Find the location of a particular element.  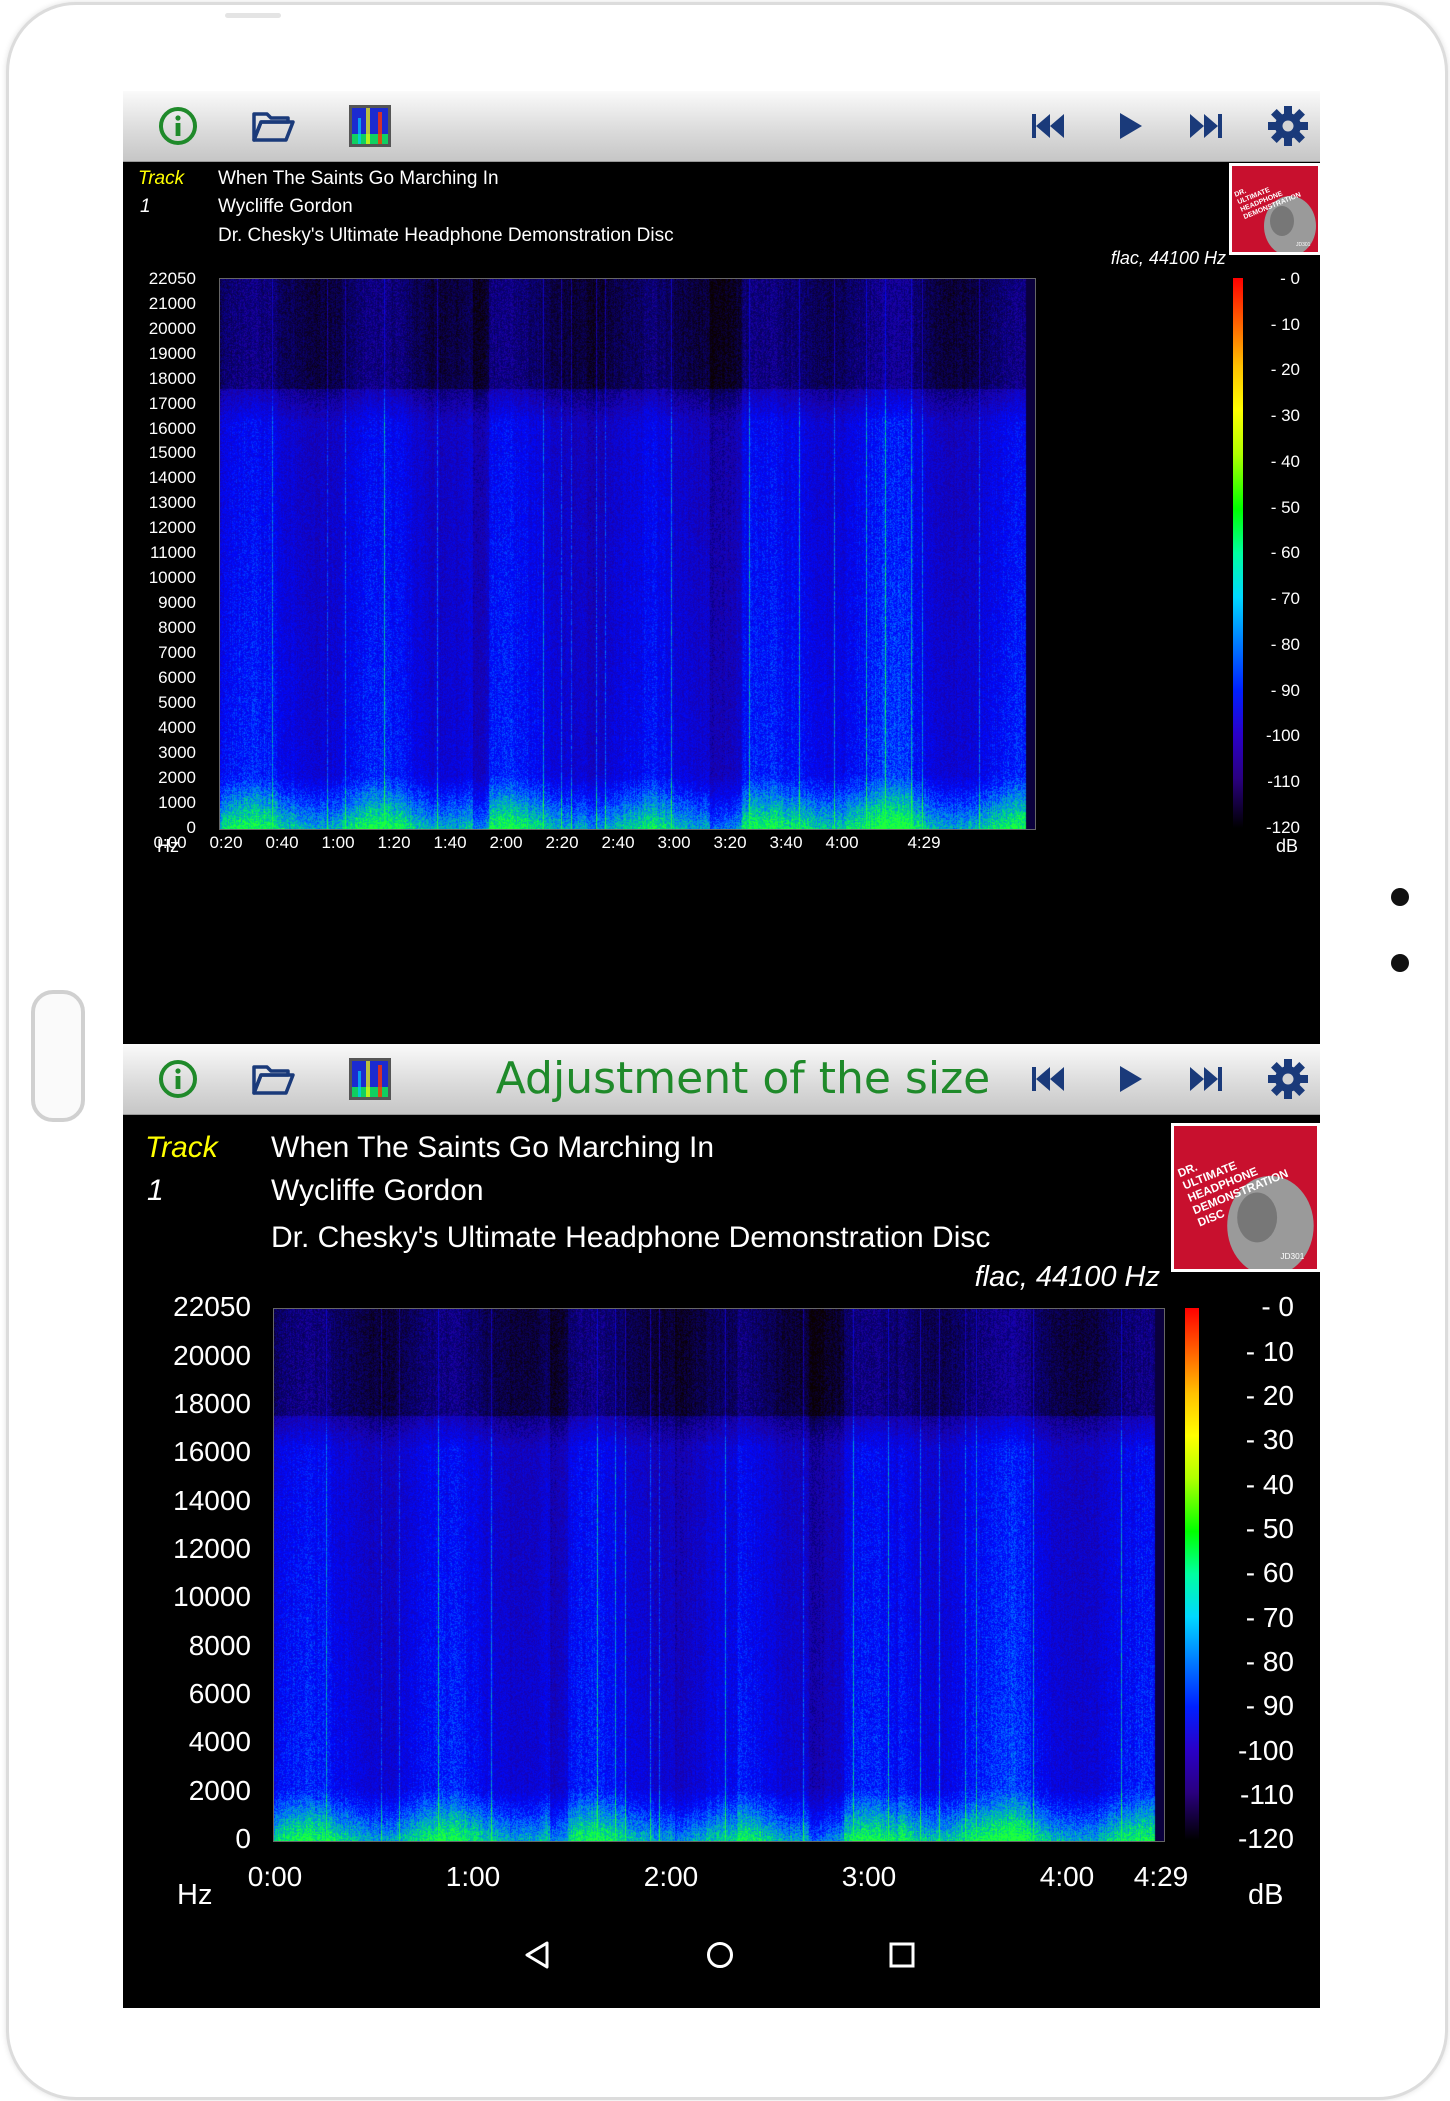

home-icon is located at coordinates (720, 1957).